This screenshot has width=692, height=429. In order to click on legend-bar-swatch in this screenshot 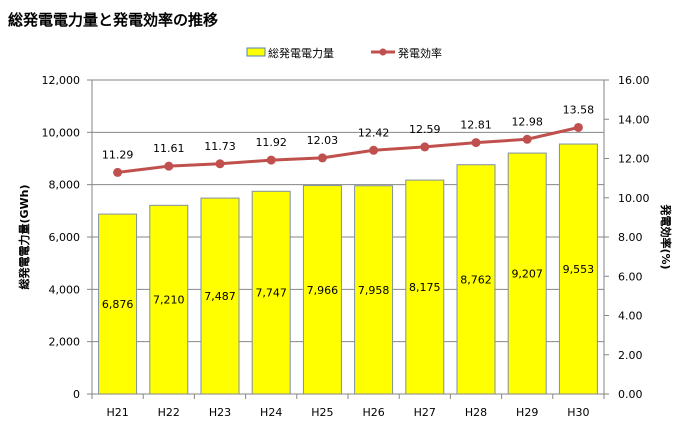, I will do `click(256, 52)`.